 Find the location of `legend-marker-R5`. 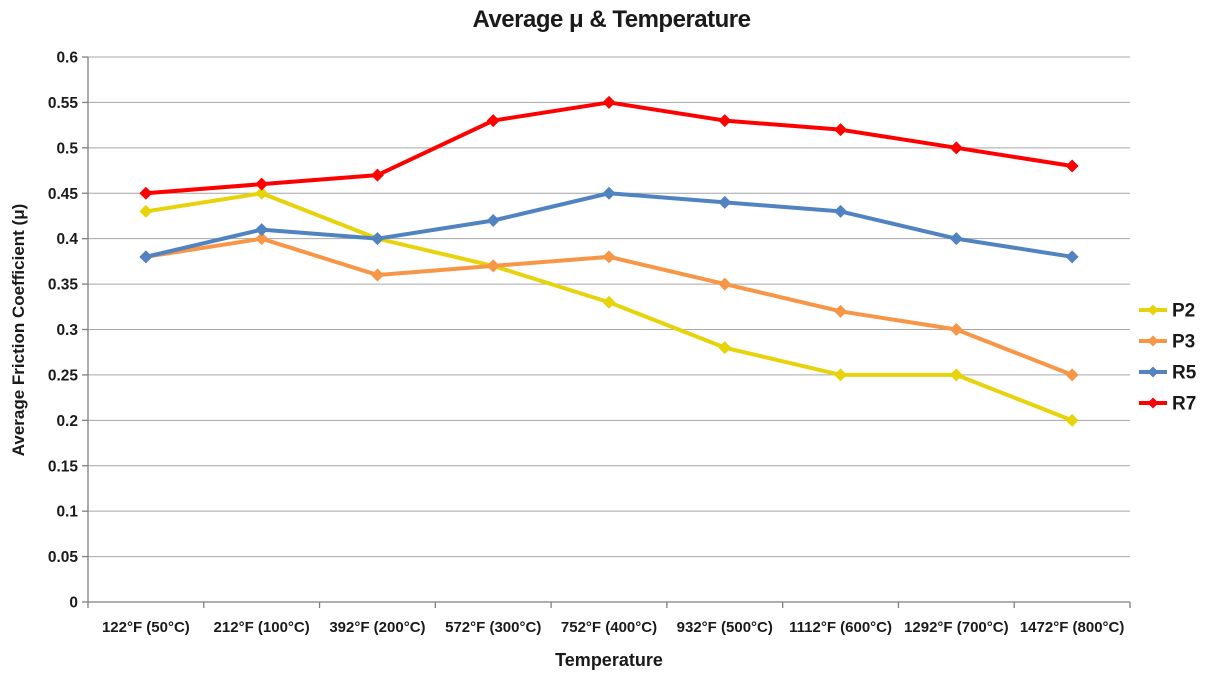

legend-marker-R5 is located at coordinates (1153, 372).